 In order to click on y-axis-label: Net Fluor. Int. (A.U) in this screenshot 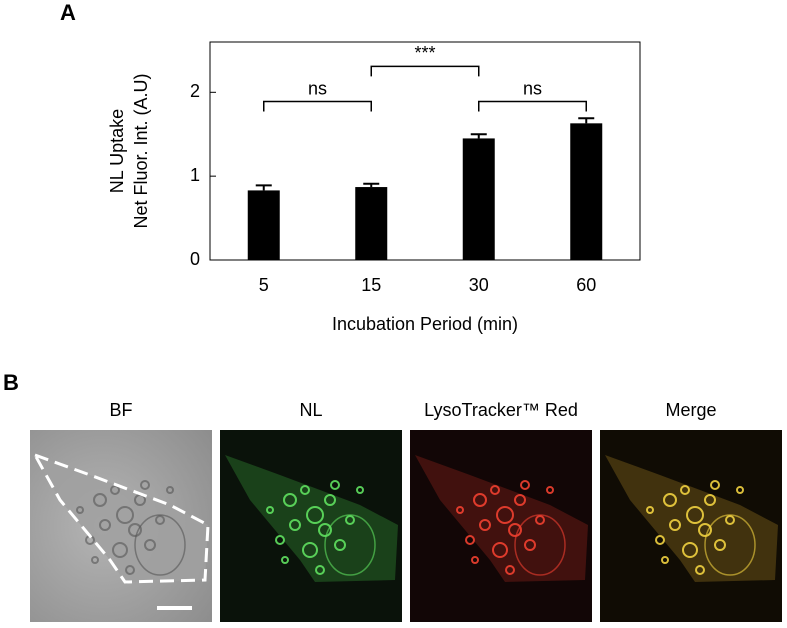, I will do `click(141, 150)`.